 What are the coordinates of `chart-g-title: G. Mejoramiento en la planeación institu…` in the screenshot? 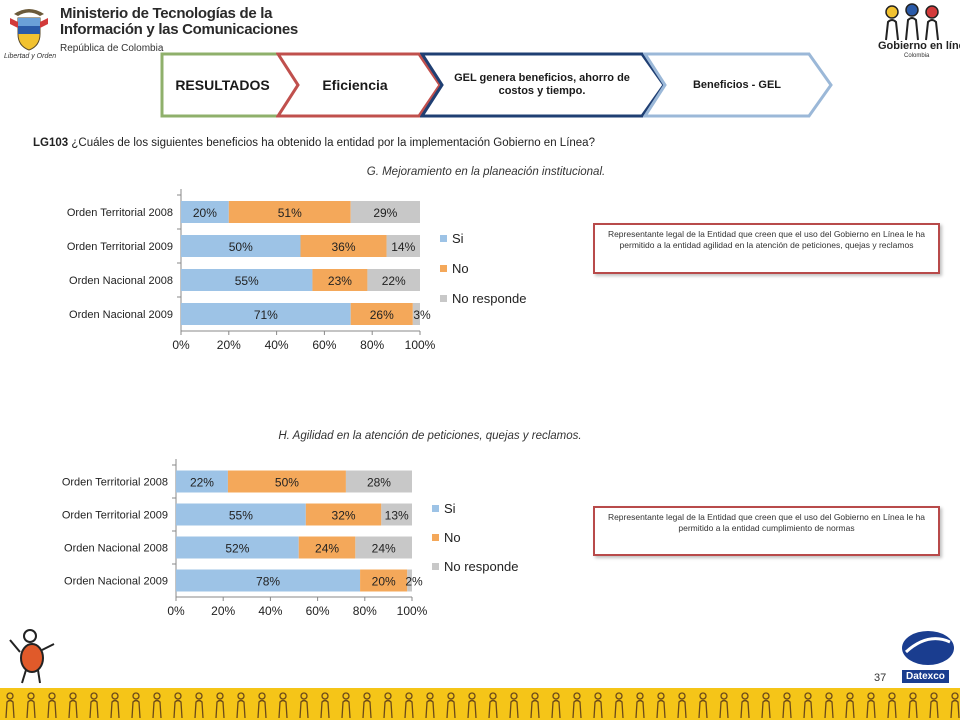 It's located at (486, 172).